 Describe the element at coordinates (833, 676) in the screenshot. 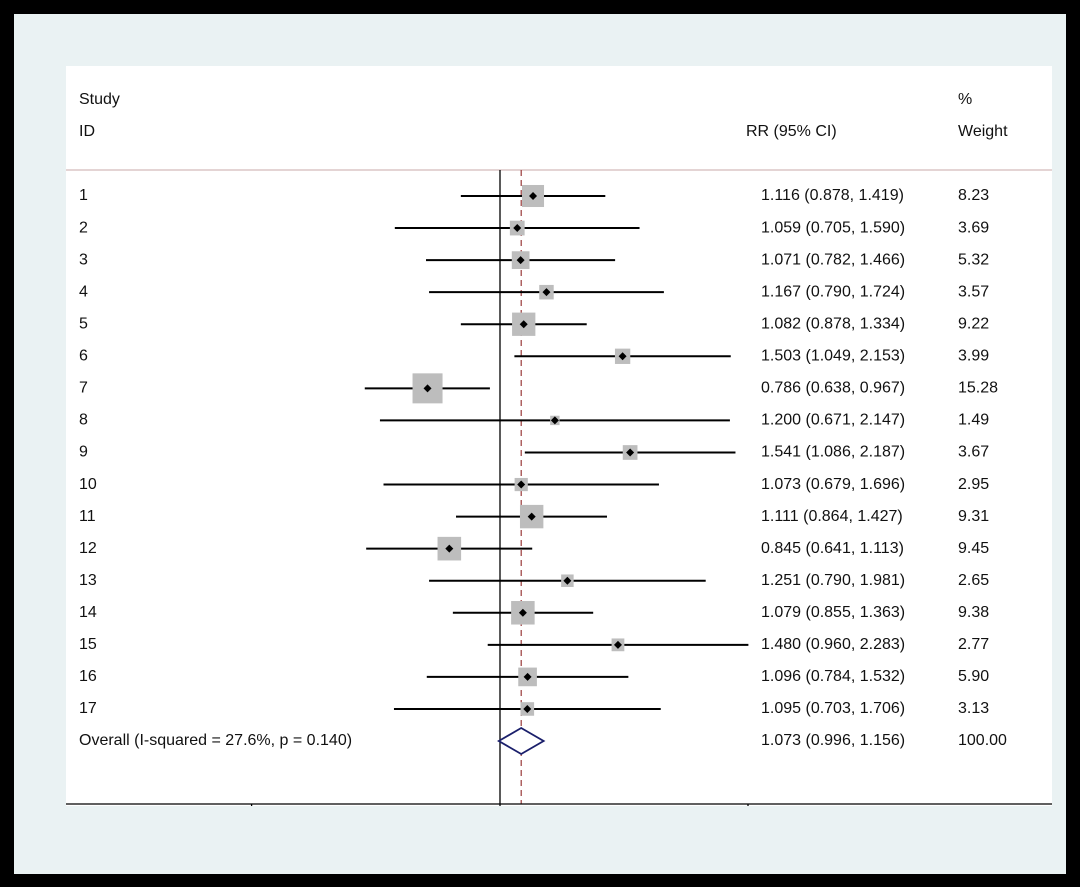

I see `ci-text: 1.096 (0.784, 1.532)` at that location.